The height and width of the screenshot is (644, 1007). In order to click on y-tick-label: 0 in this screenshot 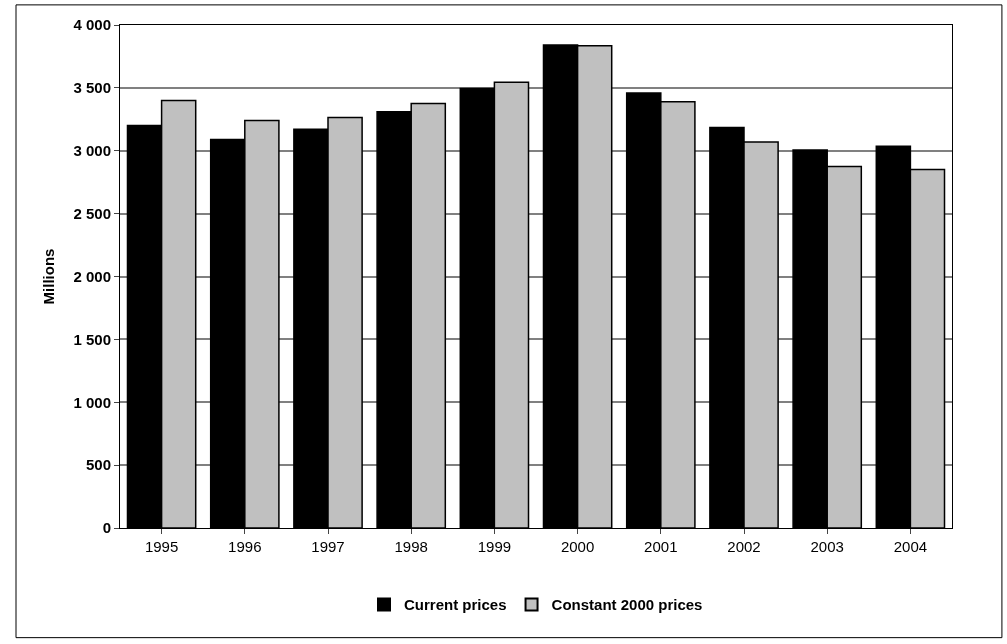, I will do `click(106, 528)`.